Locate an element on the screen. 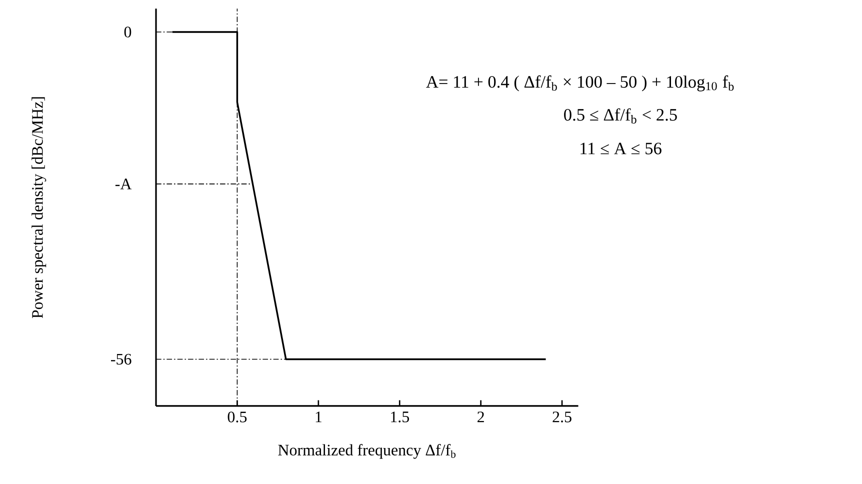 The height and width of the screenshot is (484, 862). x-tick-label: 2 is located at coordinates (481, 417).